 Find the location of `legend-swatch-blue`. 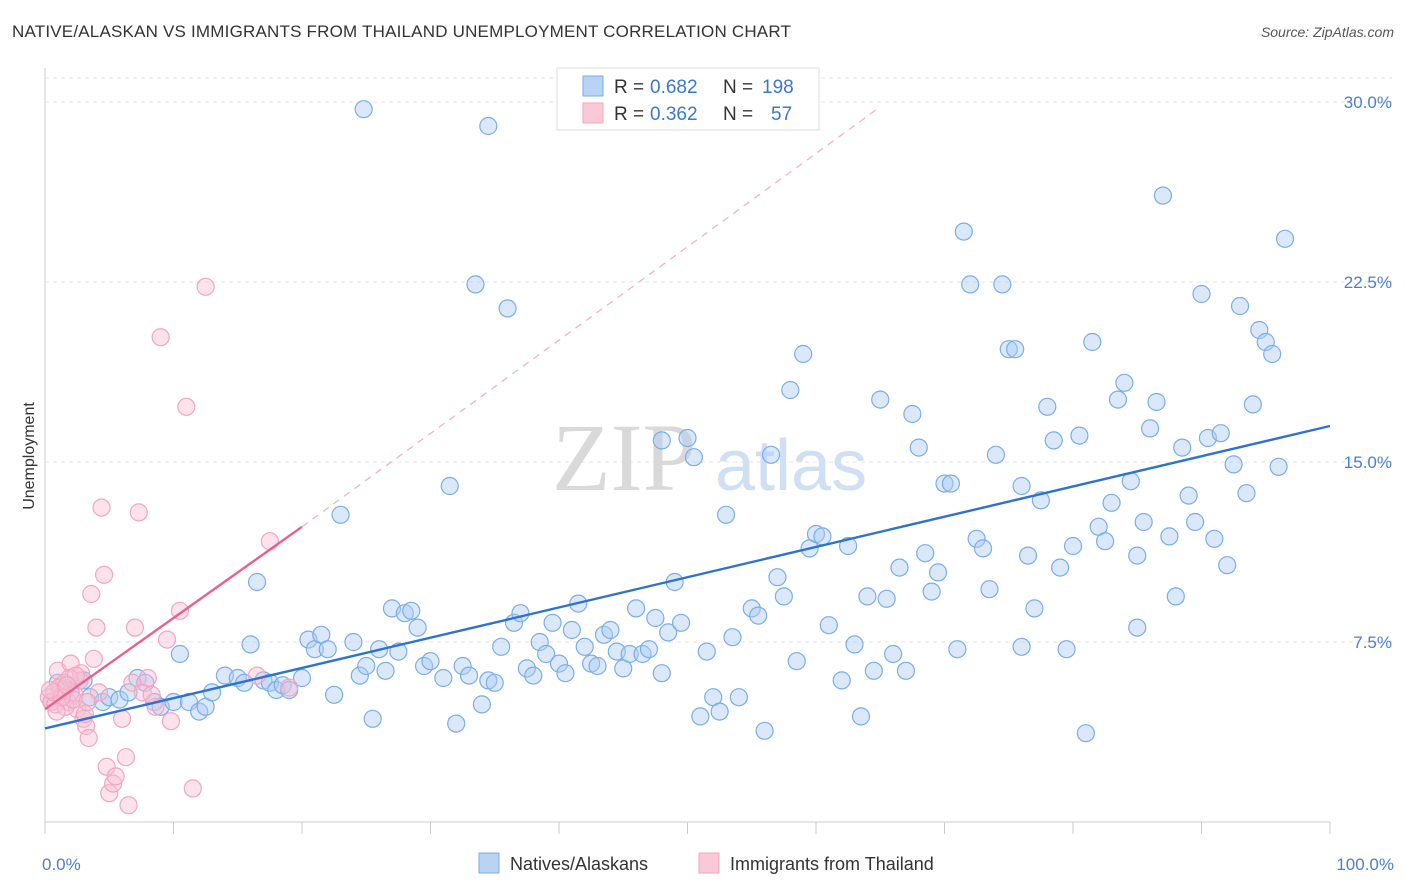

legend-swatch-blue is located at coordinates (593, 86).